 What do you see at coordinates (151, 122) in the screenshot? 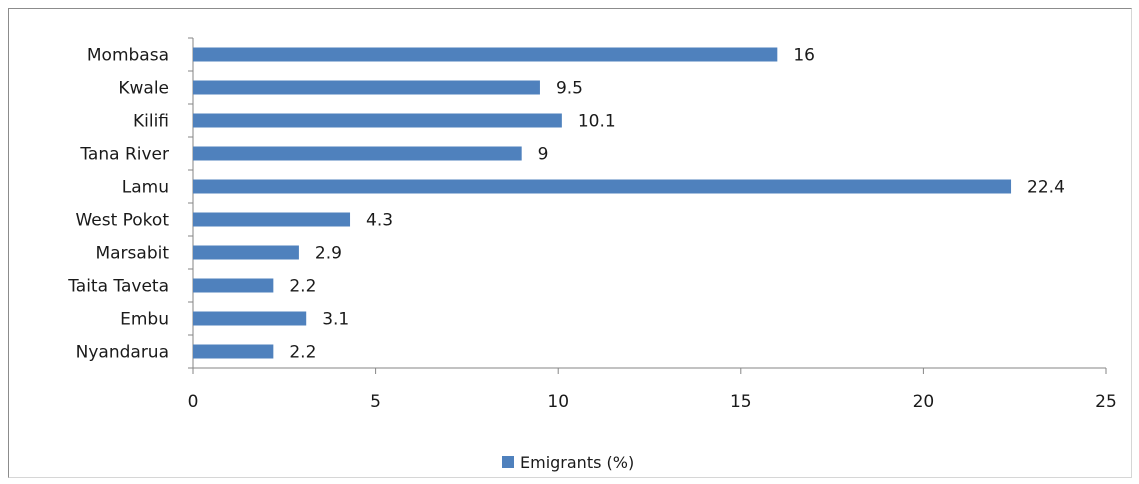
I see `category-label: Kilifi` at bounding box center [151, 122].